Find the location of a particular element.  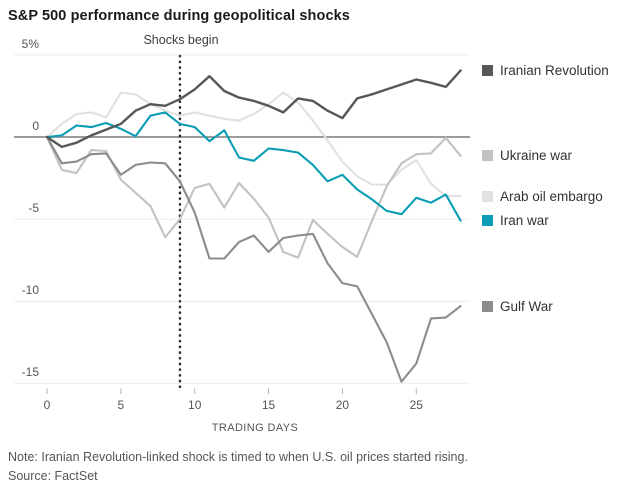

x-tick-label: 0 is located at coordinates (47, 405).